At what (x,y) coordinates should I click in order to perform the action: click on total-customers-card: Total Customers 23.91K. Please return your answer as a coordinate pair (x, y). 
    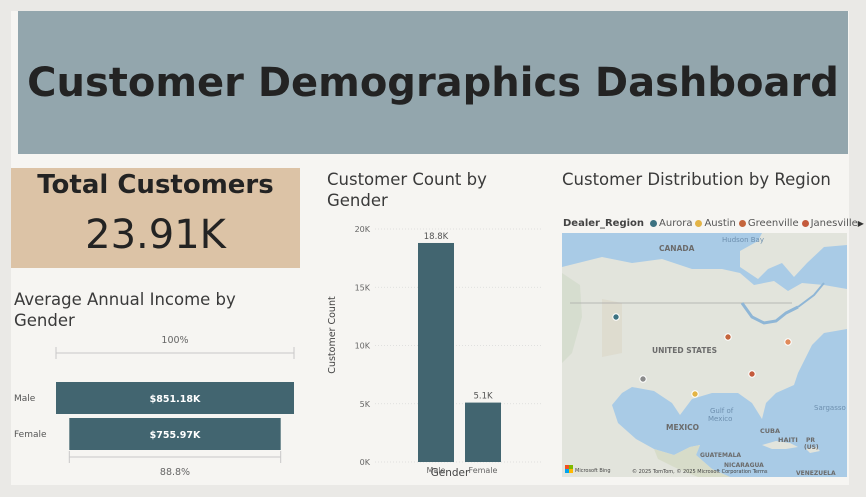
    Looking at the image, I should click on (155, 218).